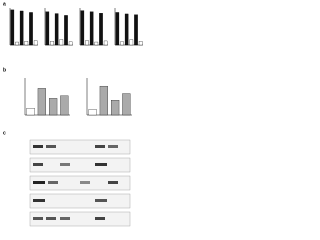 The image size is (320, 240). Describe the element at coordinates (4, 4) in the screenshot. I see `panel-label: a` at that location.